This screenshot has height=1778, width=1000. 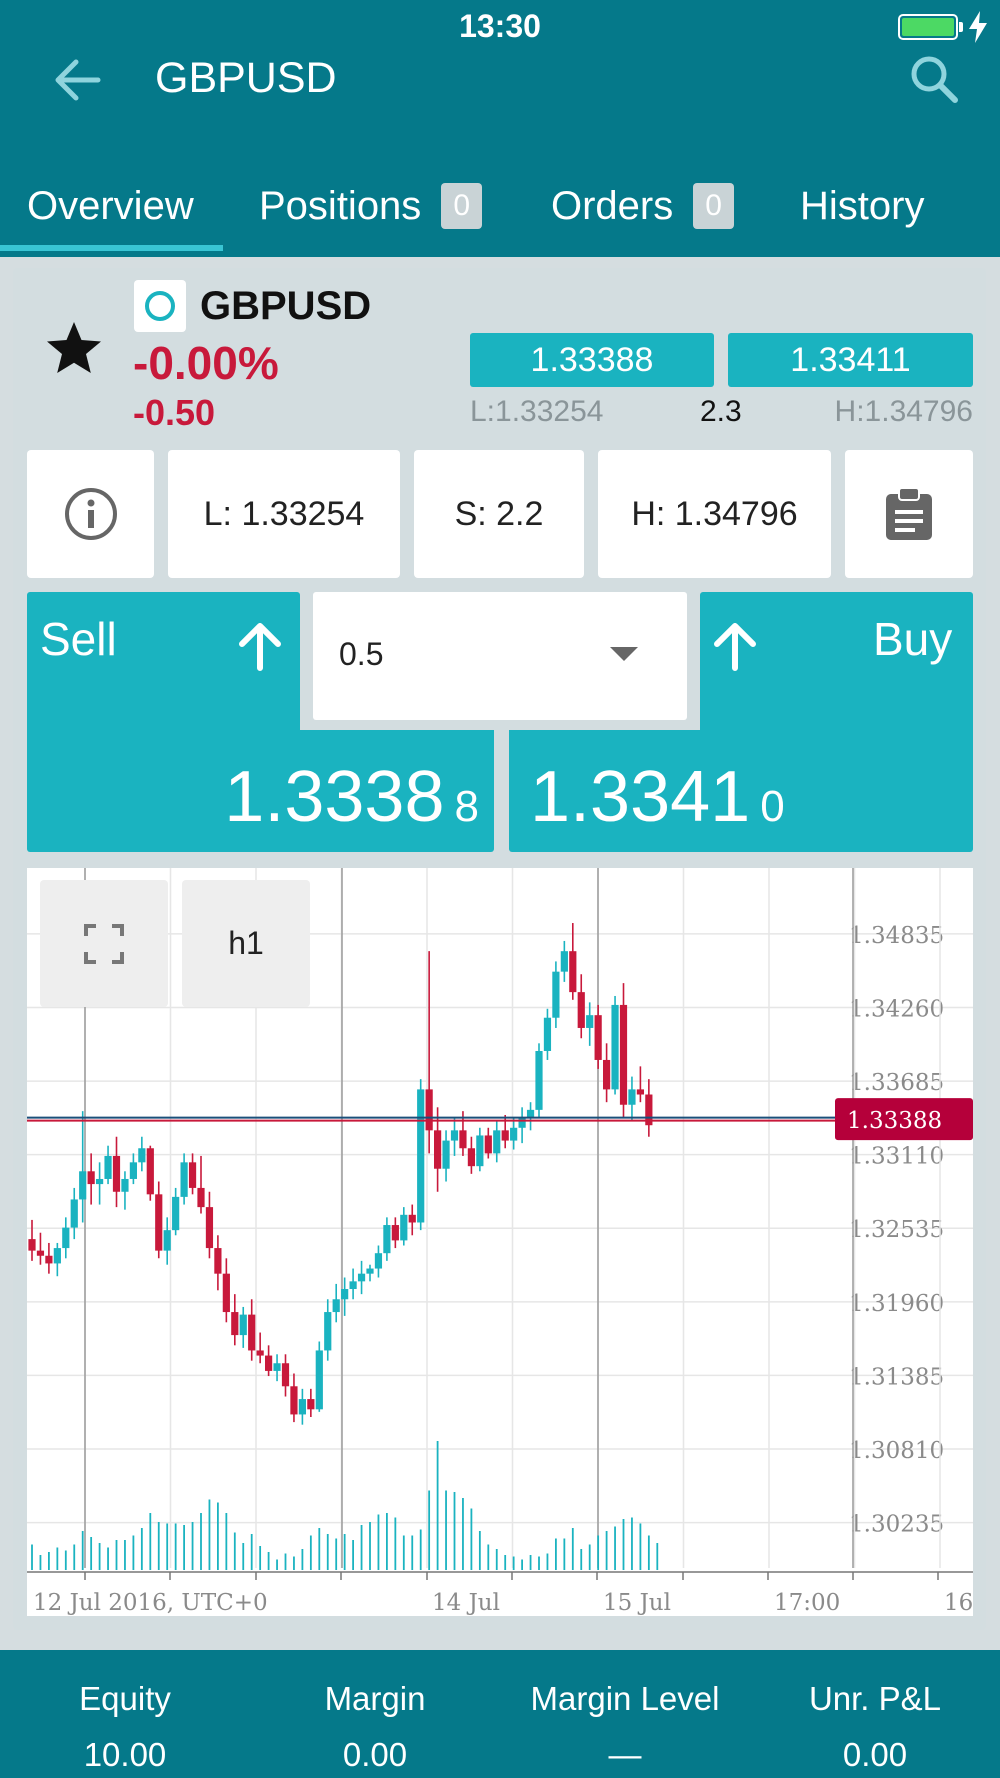 I want to click on x-tick-label: 16, so click(x=958, y=1603).